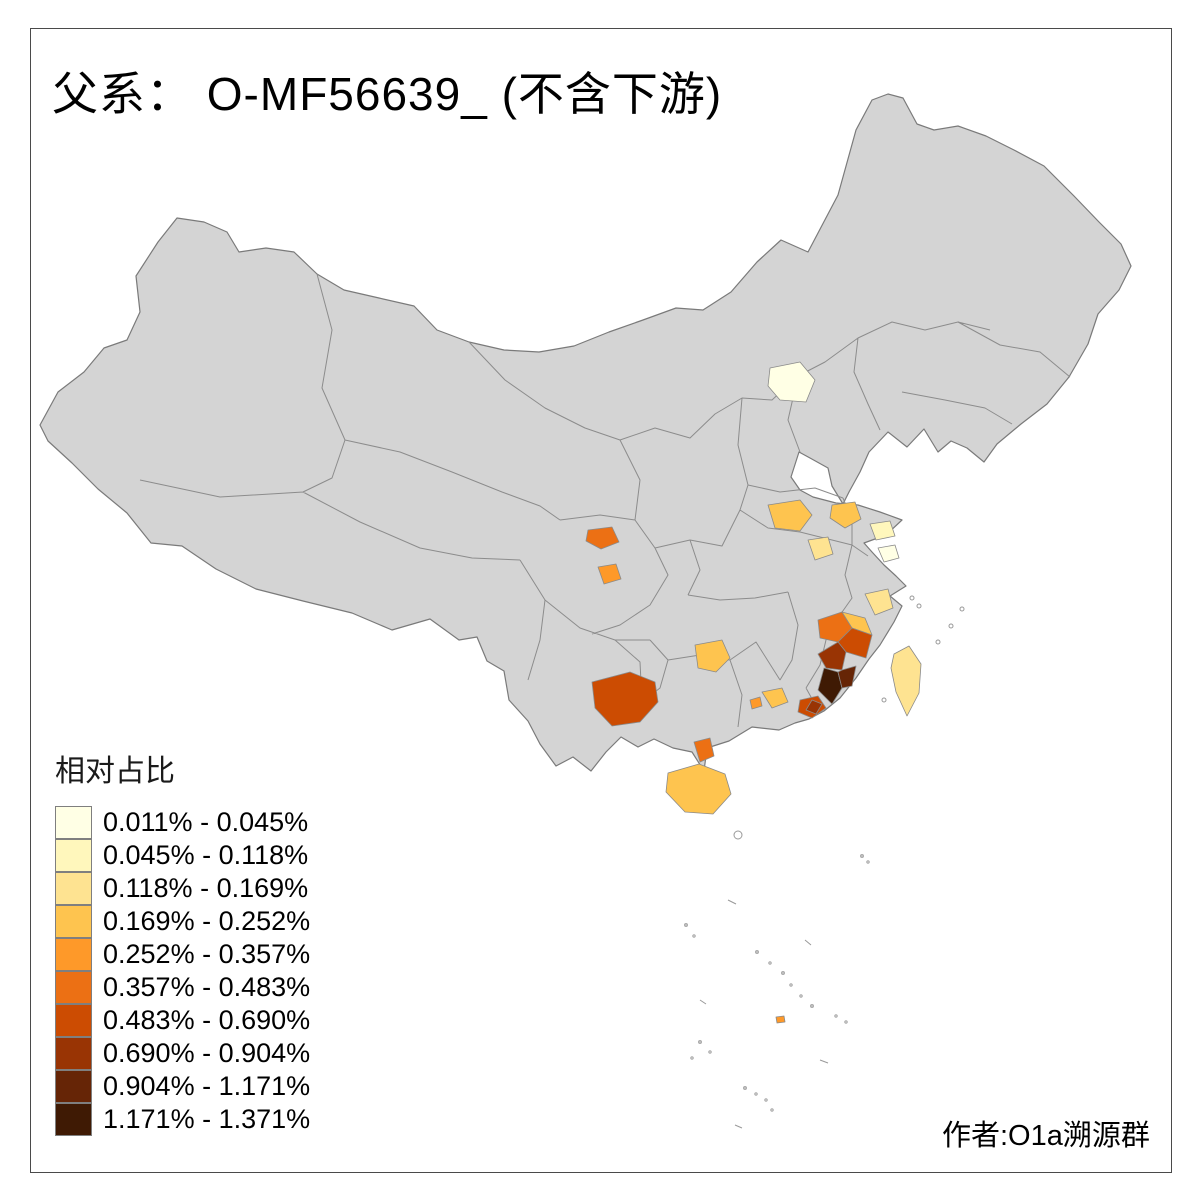 The image size is (1200, 1200). Describe the element at coordinates (207, 1086) in the screenshot. I see `legend-label: 0.904% - 1.171%` at that location.